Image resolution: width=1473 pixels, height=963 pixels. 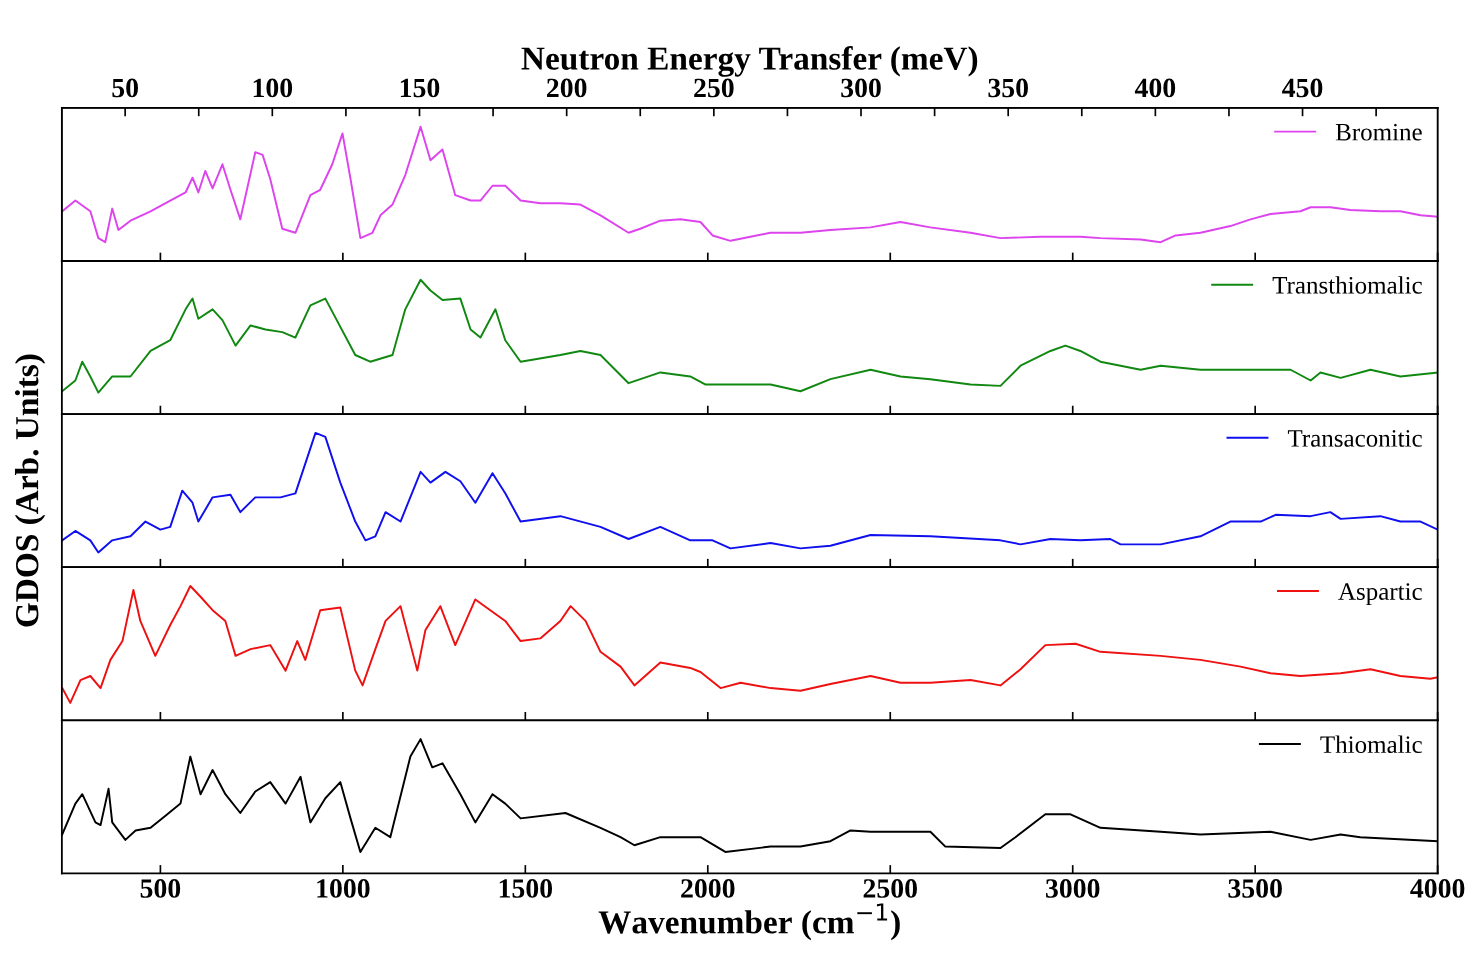 What do you see at coordinates (749, 922) in the screenshot?
I see `x-axis-title: Wavenumber (cm$^{−1}$)` at bounding box center [749, 922].